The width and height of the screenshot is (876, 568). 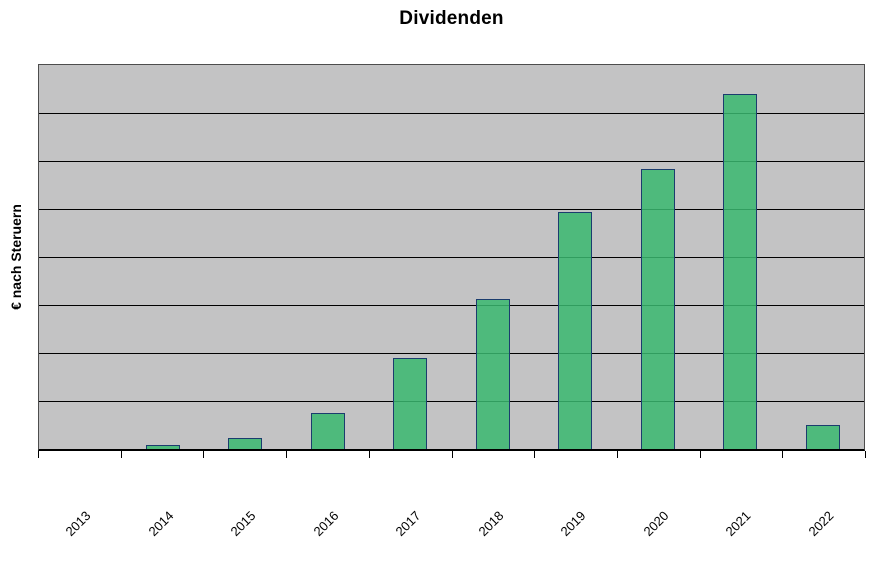 What do you see at coordinates (821, 524) in the screenshot?
I see `x-tick-label-2022: 2022` at bounding box center [821, 524].